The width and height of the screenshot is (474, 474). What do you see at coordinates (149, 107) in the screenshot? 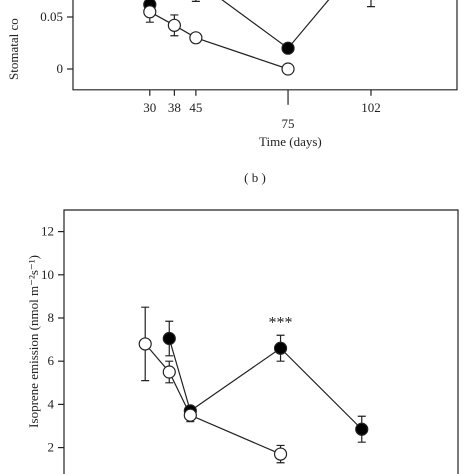
I see `x-tick-label: 30` at bounding box center [149, 107].